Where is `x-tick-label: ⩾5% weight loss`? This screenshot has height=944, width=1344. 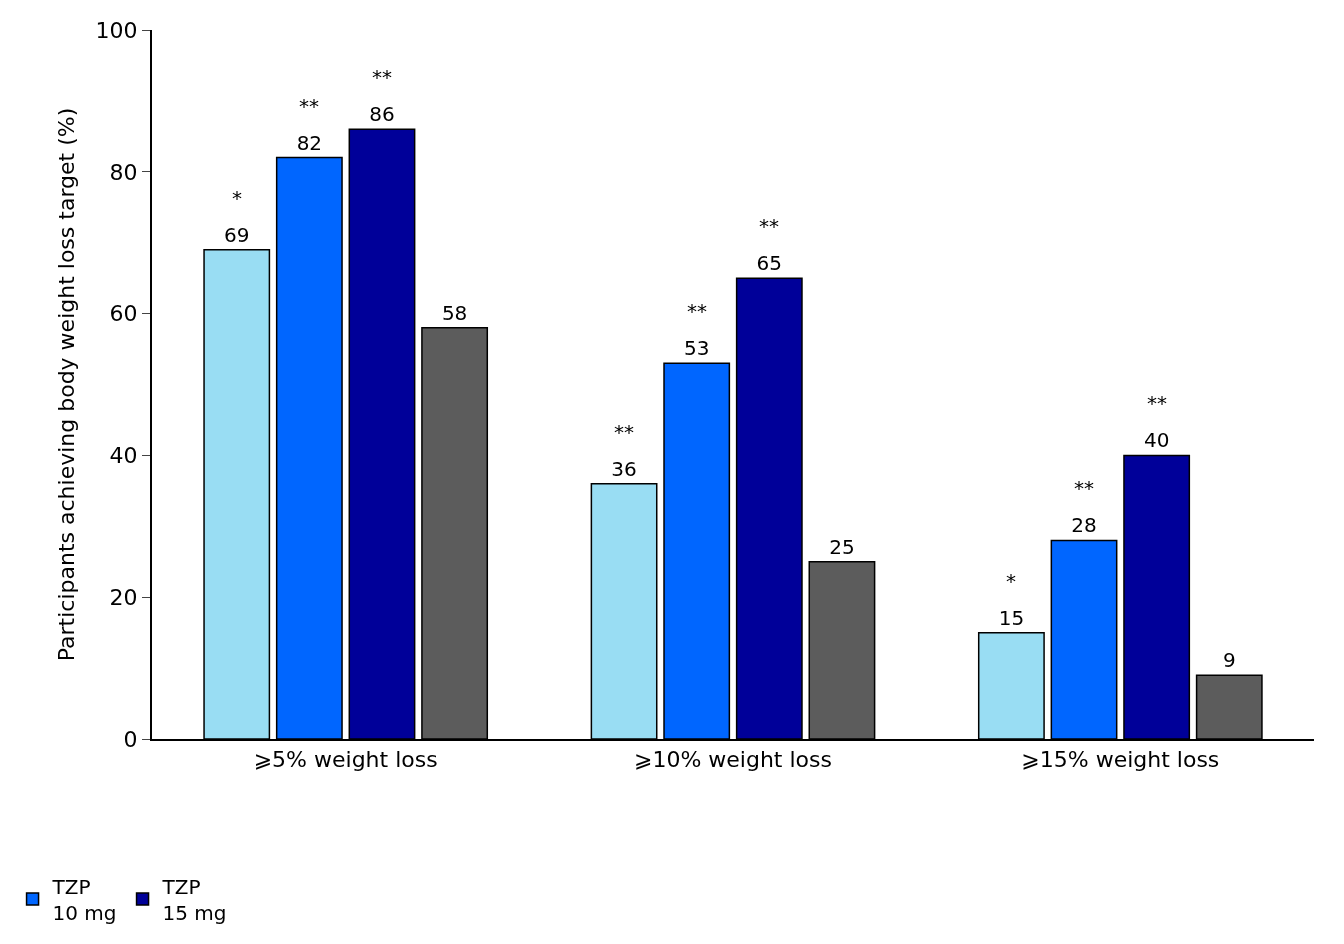
x-tick-label: ⩾5% weight loss is located at coordinates (345, 760).